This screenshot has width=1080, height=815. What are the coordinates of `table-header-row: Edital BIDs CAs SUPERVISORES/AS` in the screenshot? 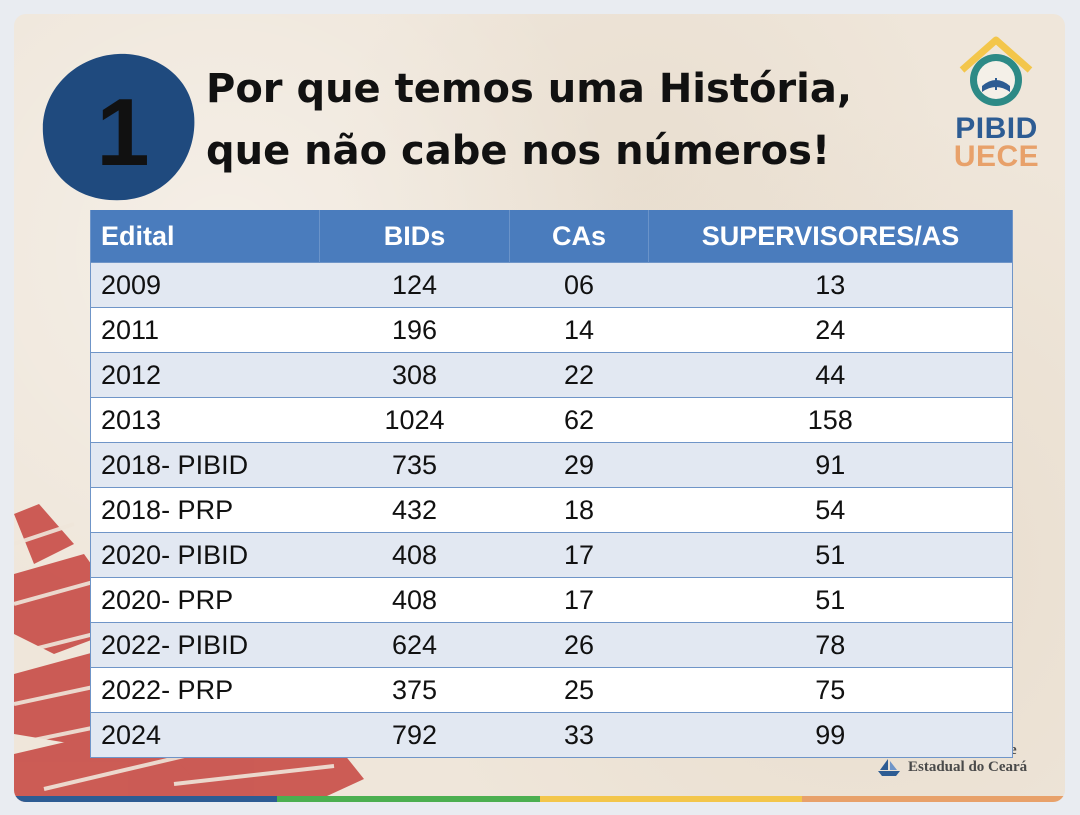 It's located at (551, 236).